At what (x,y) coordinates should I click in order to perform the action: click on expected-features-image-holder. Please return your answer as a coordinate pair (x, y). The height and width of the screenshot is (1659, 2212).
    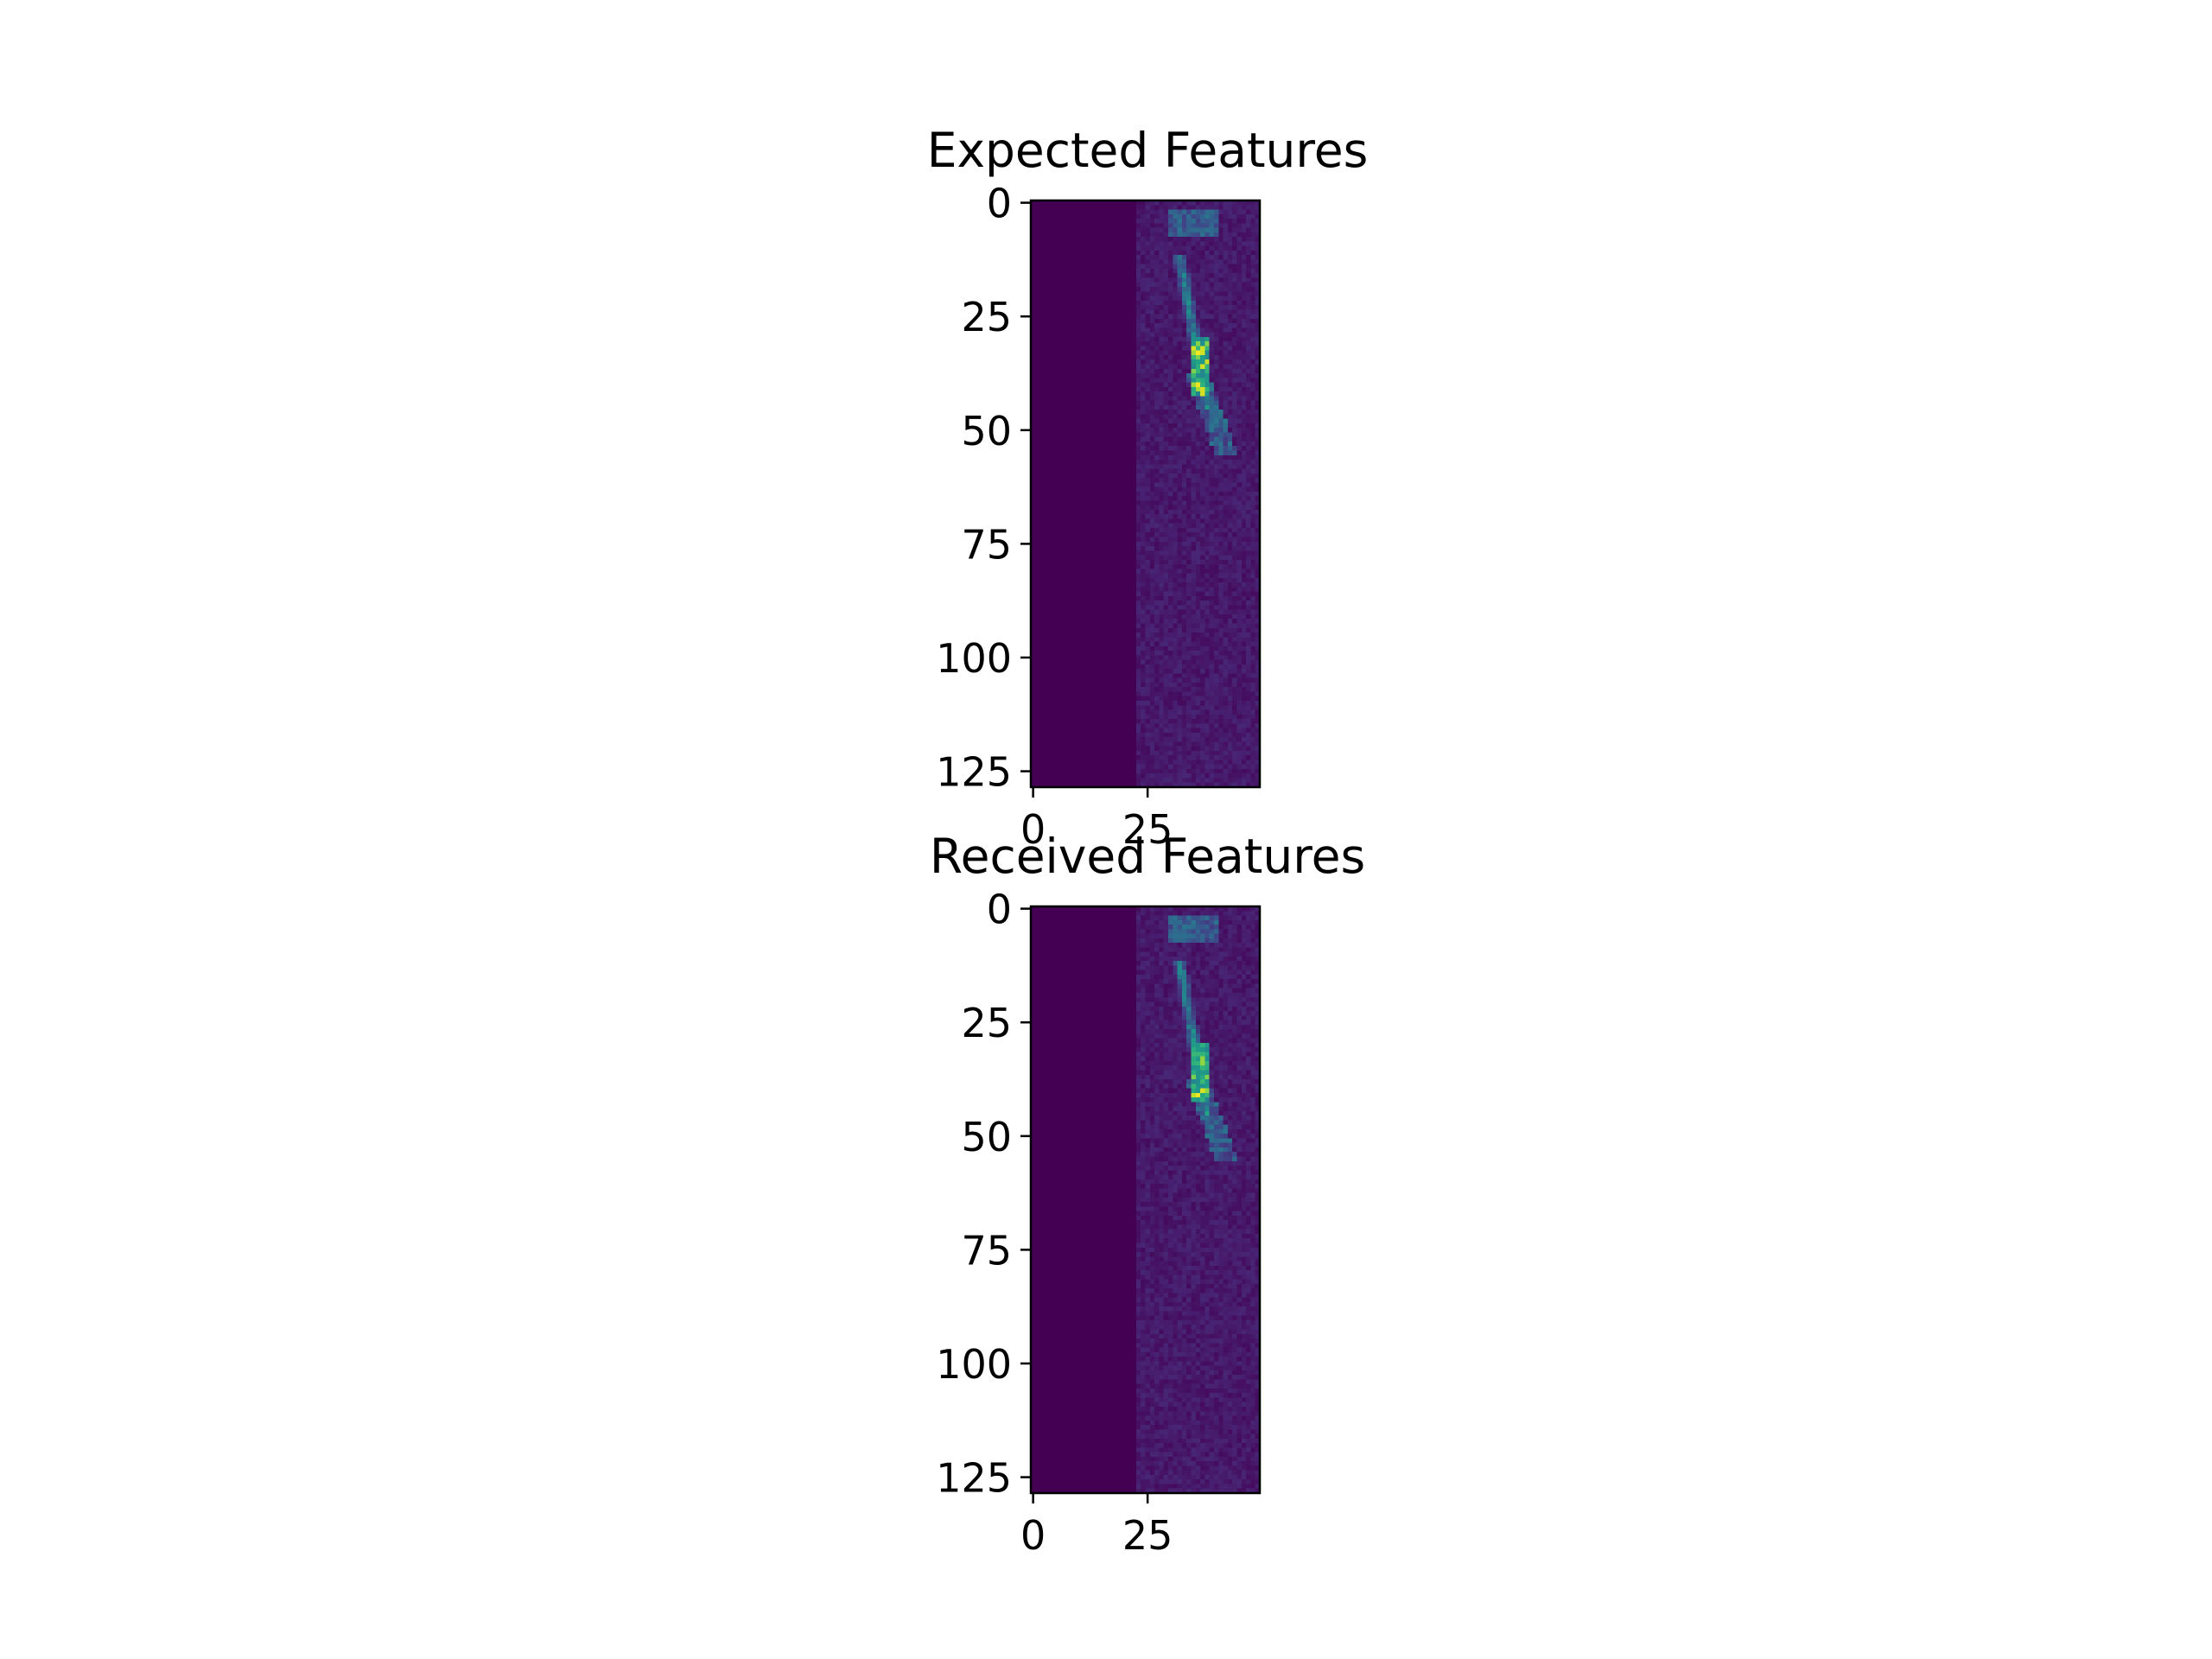
    Looking at the image, I should click on (1145, 493).